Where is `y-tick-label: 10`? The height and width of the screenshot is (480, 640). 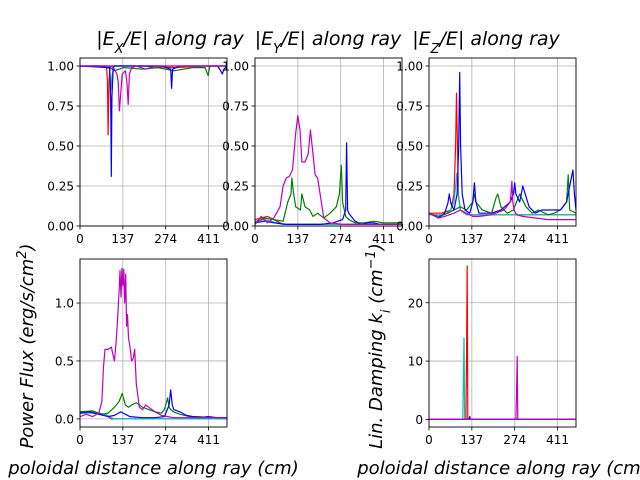
y-tick-label: 10 is located at coordinates (415, 362).